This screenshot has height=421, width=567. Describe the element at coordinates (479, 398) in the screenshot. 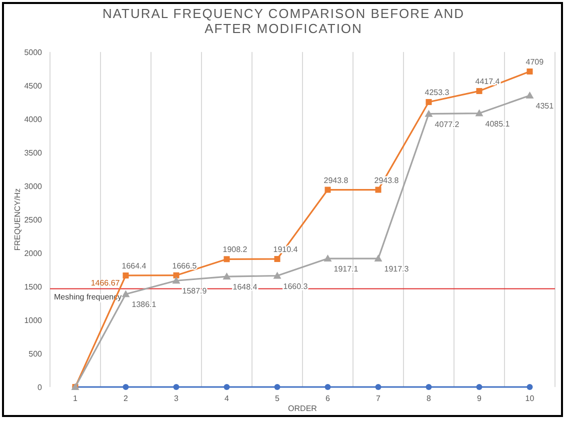

I see `x-tick-label: 9` at that location.